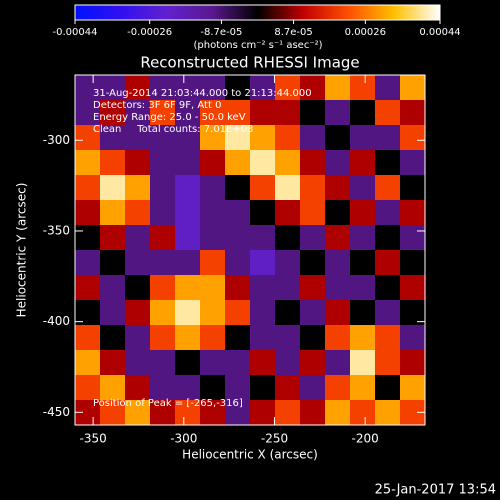 The height and width of the screenshot is (500, 500). I want to click on x-tick-label: -350, so click(93, 439).